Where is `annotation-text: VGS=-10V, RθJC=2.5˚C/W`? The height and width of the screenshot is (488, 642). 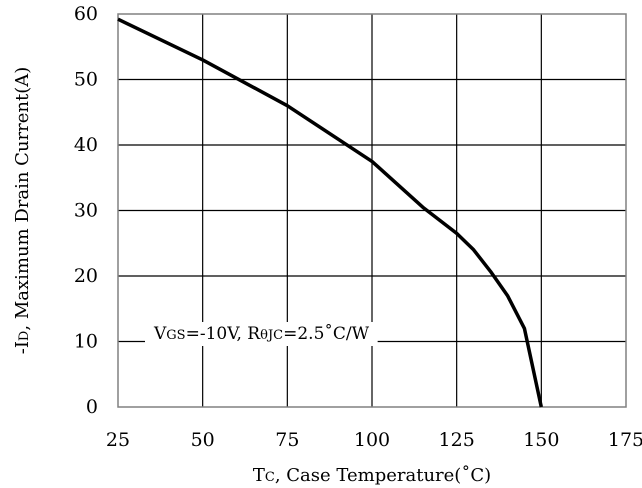
annotation-text: VGS=-10V, RθJC=2.5˚C/W is located at coordinates (261, 334).